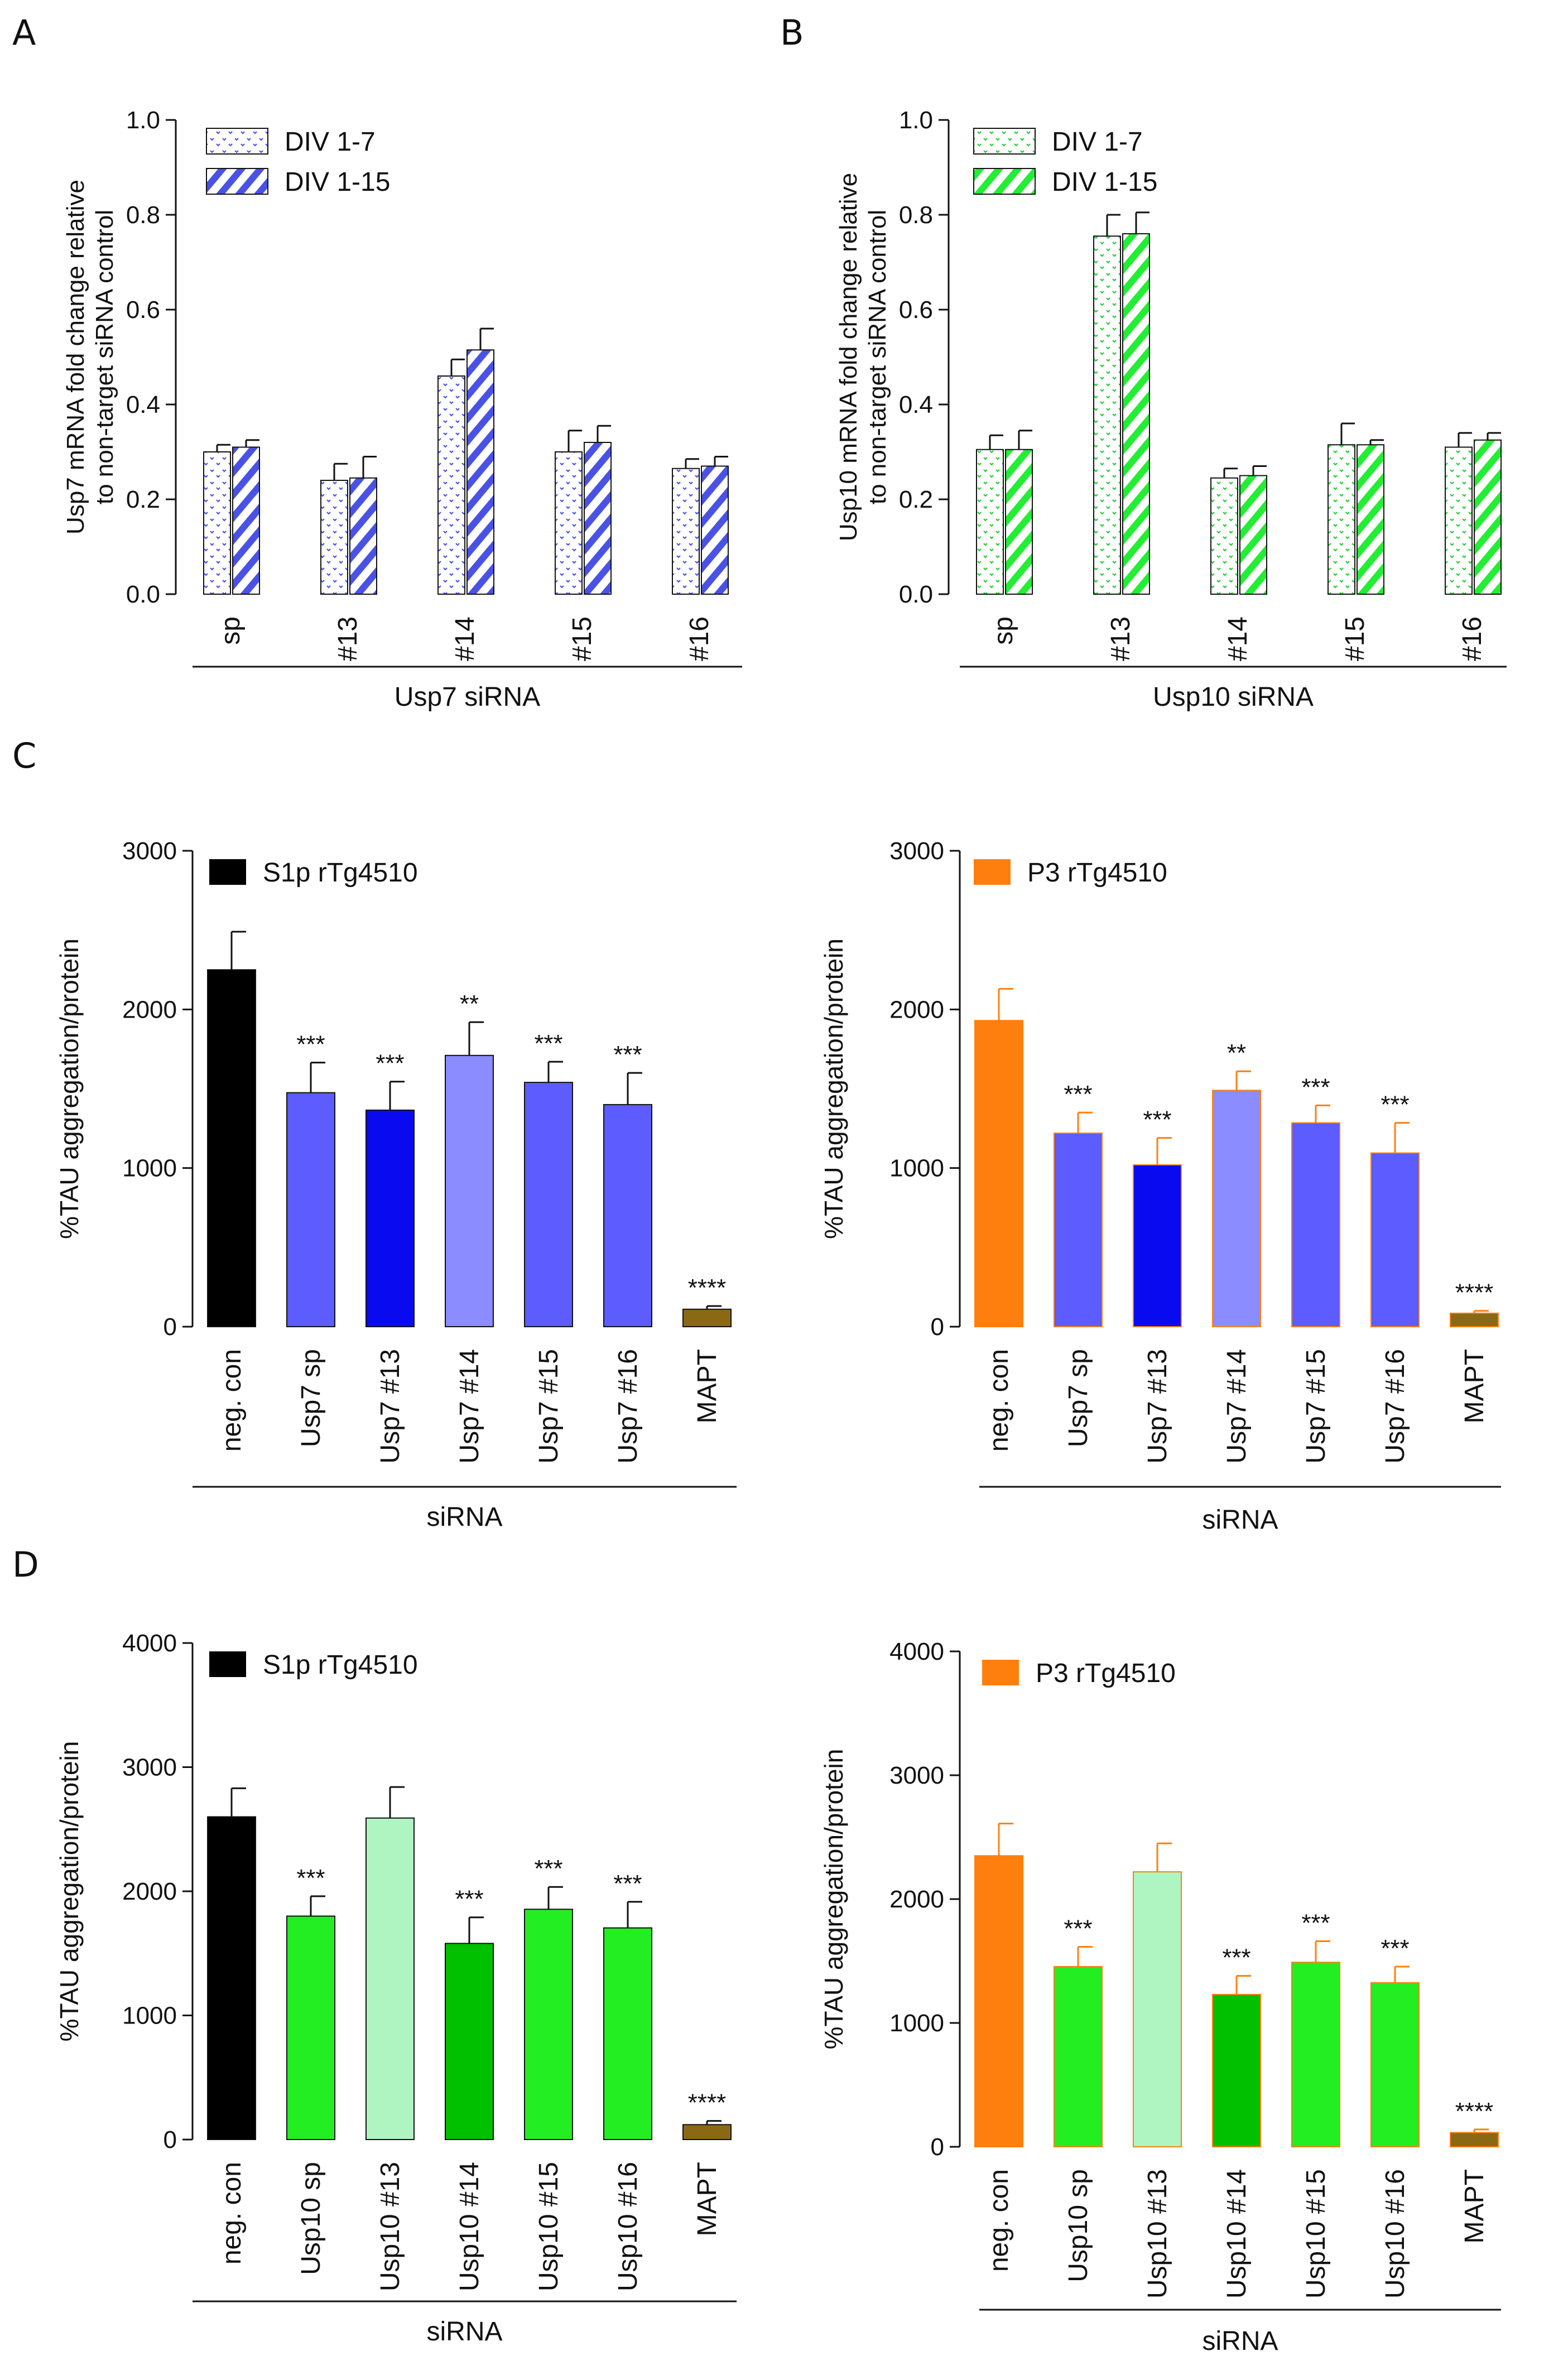 The image size is (1568, 2380). What do you see at coordinates (1395, 1406) in the screenshot?
I see `x-tick-label: Usp7 #16` at bounding box center [1395, 1406].